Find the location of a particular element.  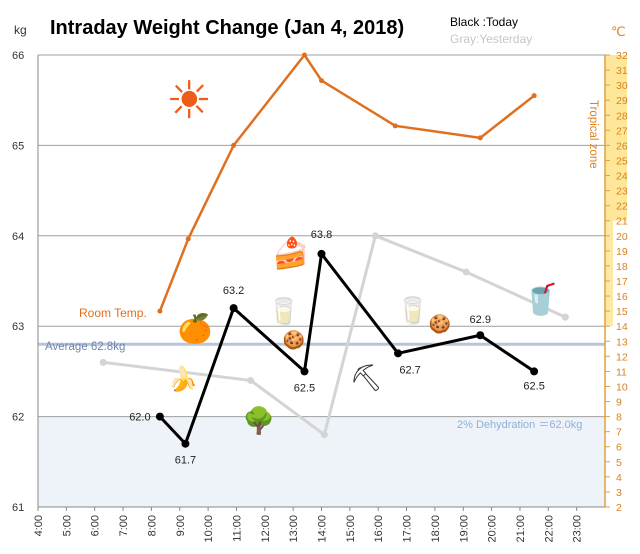

left-tick-label: 63 is located at coordinates (18, 327).